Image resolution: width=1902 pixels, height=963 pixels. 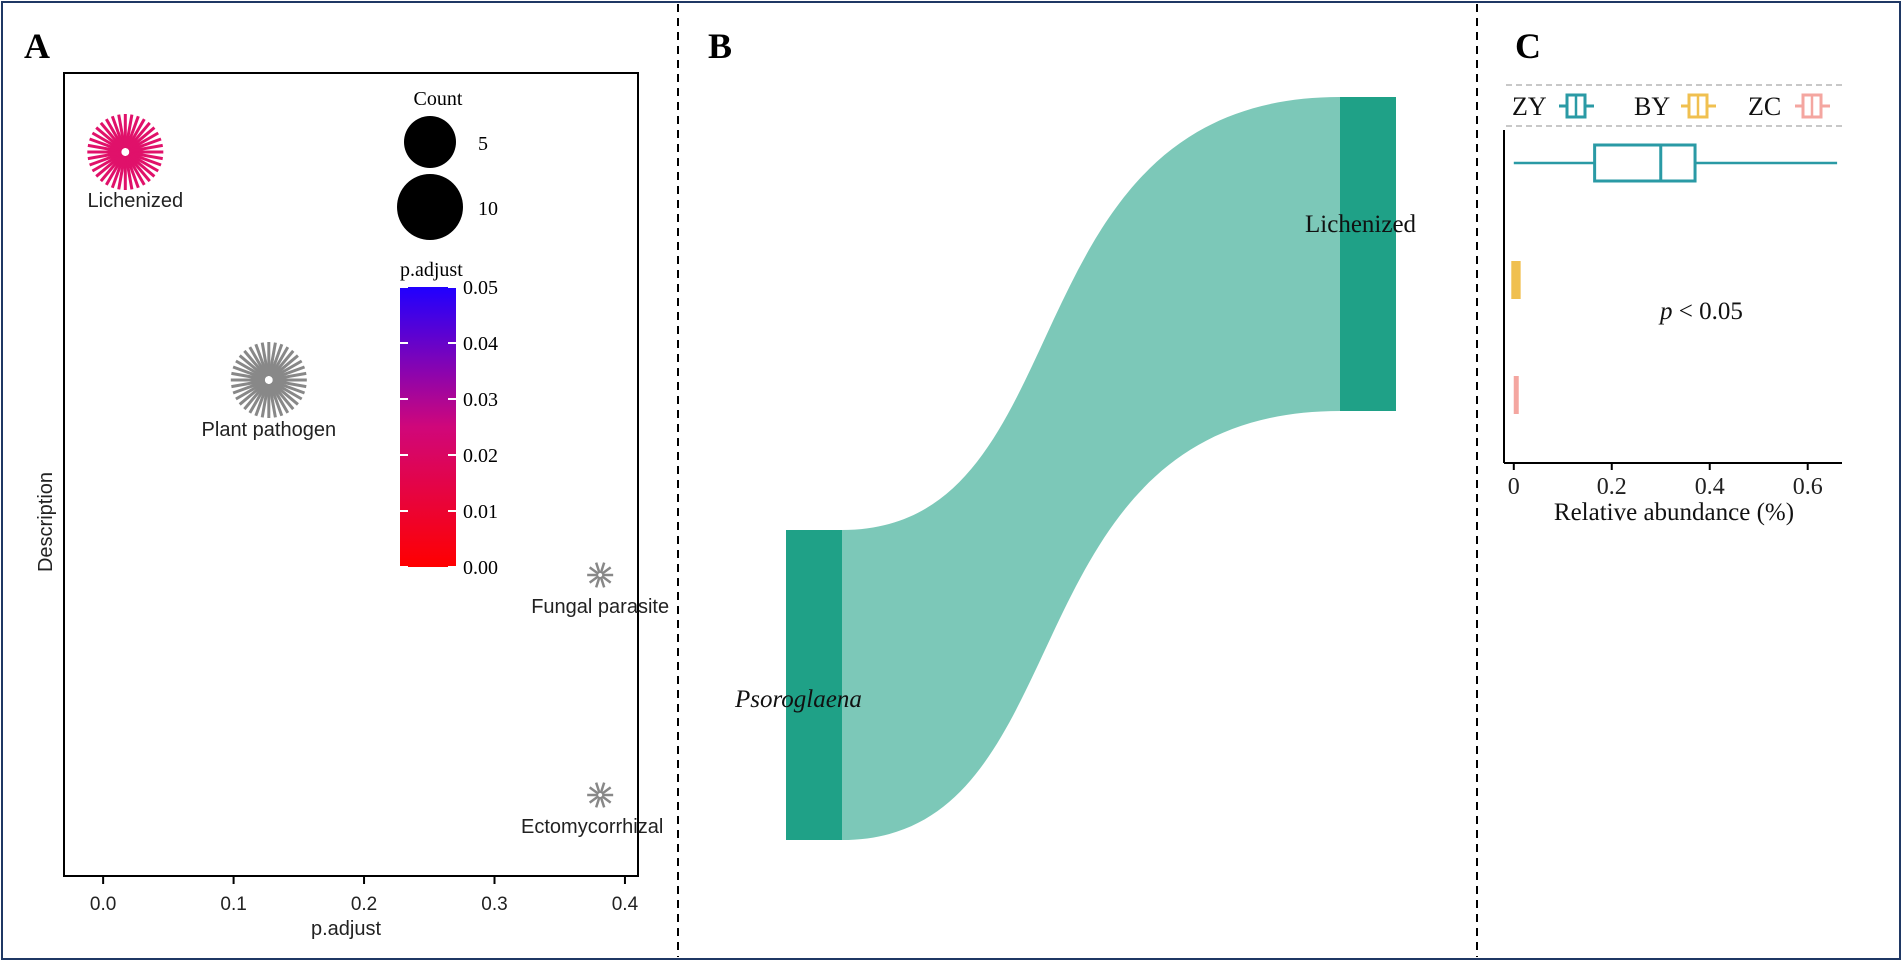 I want to click on padjust-legend-title: p.adjust, so click(x=431, y=270).